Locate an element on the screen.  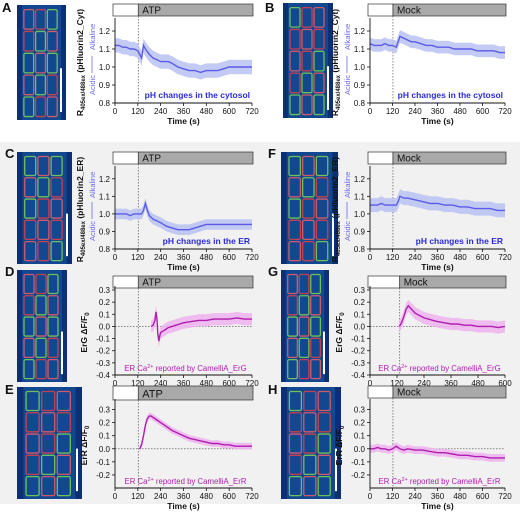
y-tick-label: -0.3 is located at coordinates (358, 363).